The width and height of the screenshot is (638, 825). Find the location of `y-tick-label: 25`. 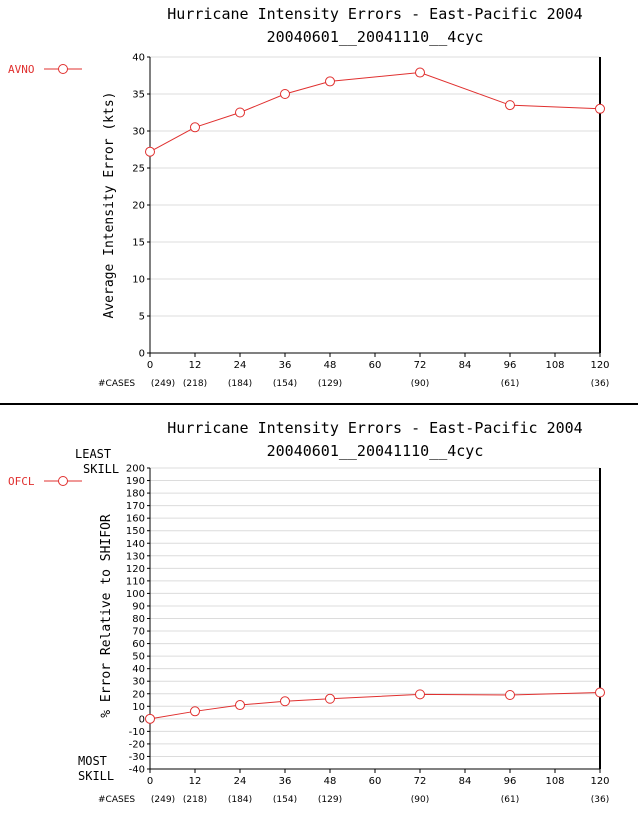

y-tick-label: 25 is located at coordinates (138, 169).